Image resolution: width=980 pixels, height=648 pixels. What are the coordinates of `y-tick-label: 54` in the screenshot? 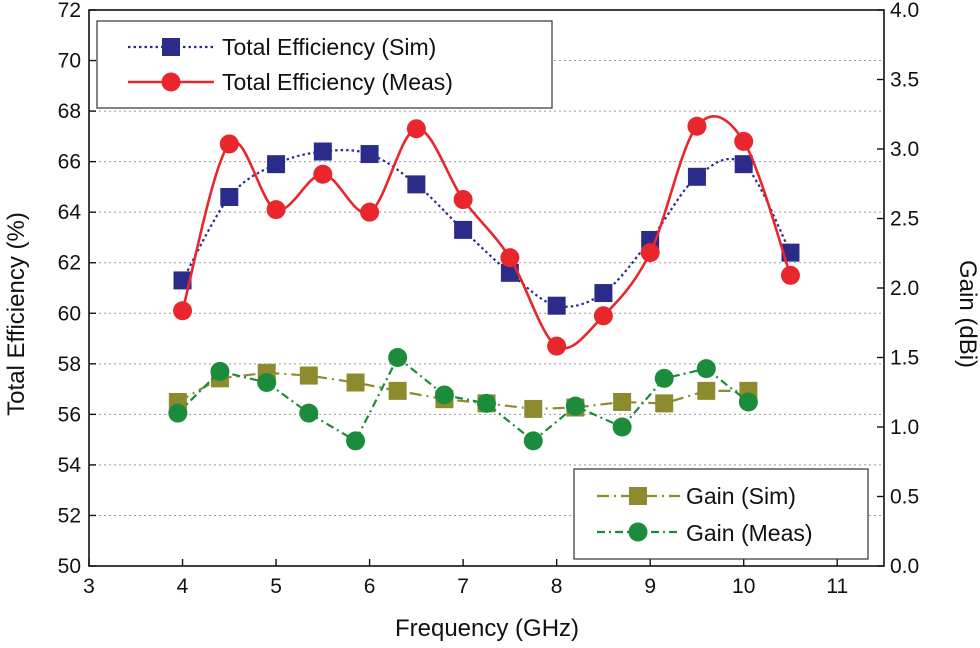 It's located at (70, 465).